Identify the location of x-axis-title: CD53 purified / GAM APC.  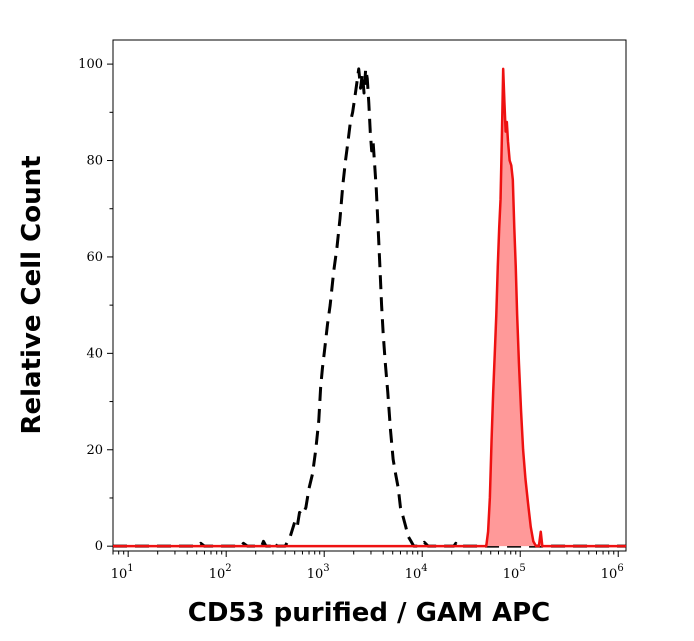
(369, 613).